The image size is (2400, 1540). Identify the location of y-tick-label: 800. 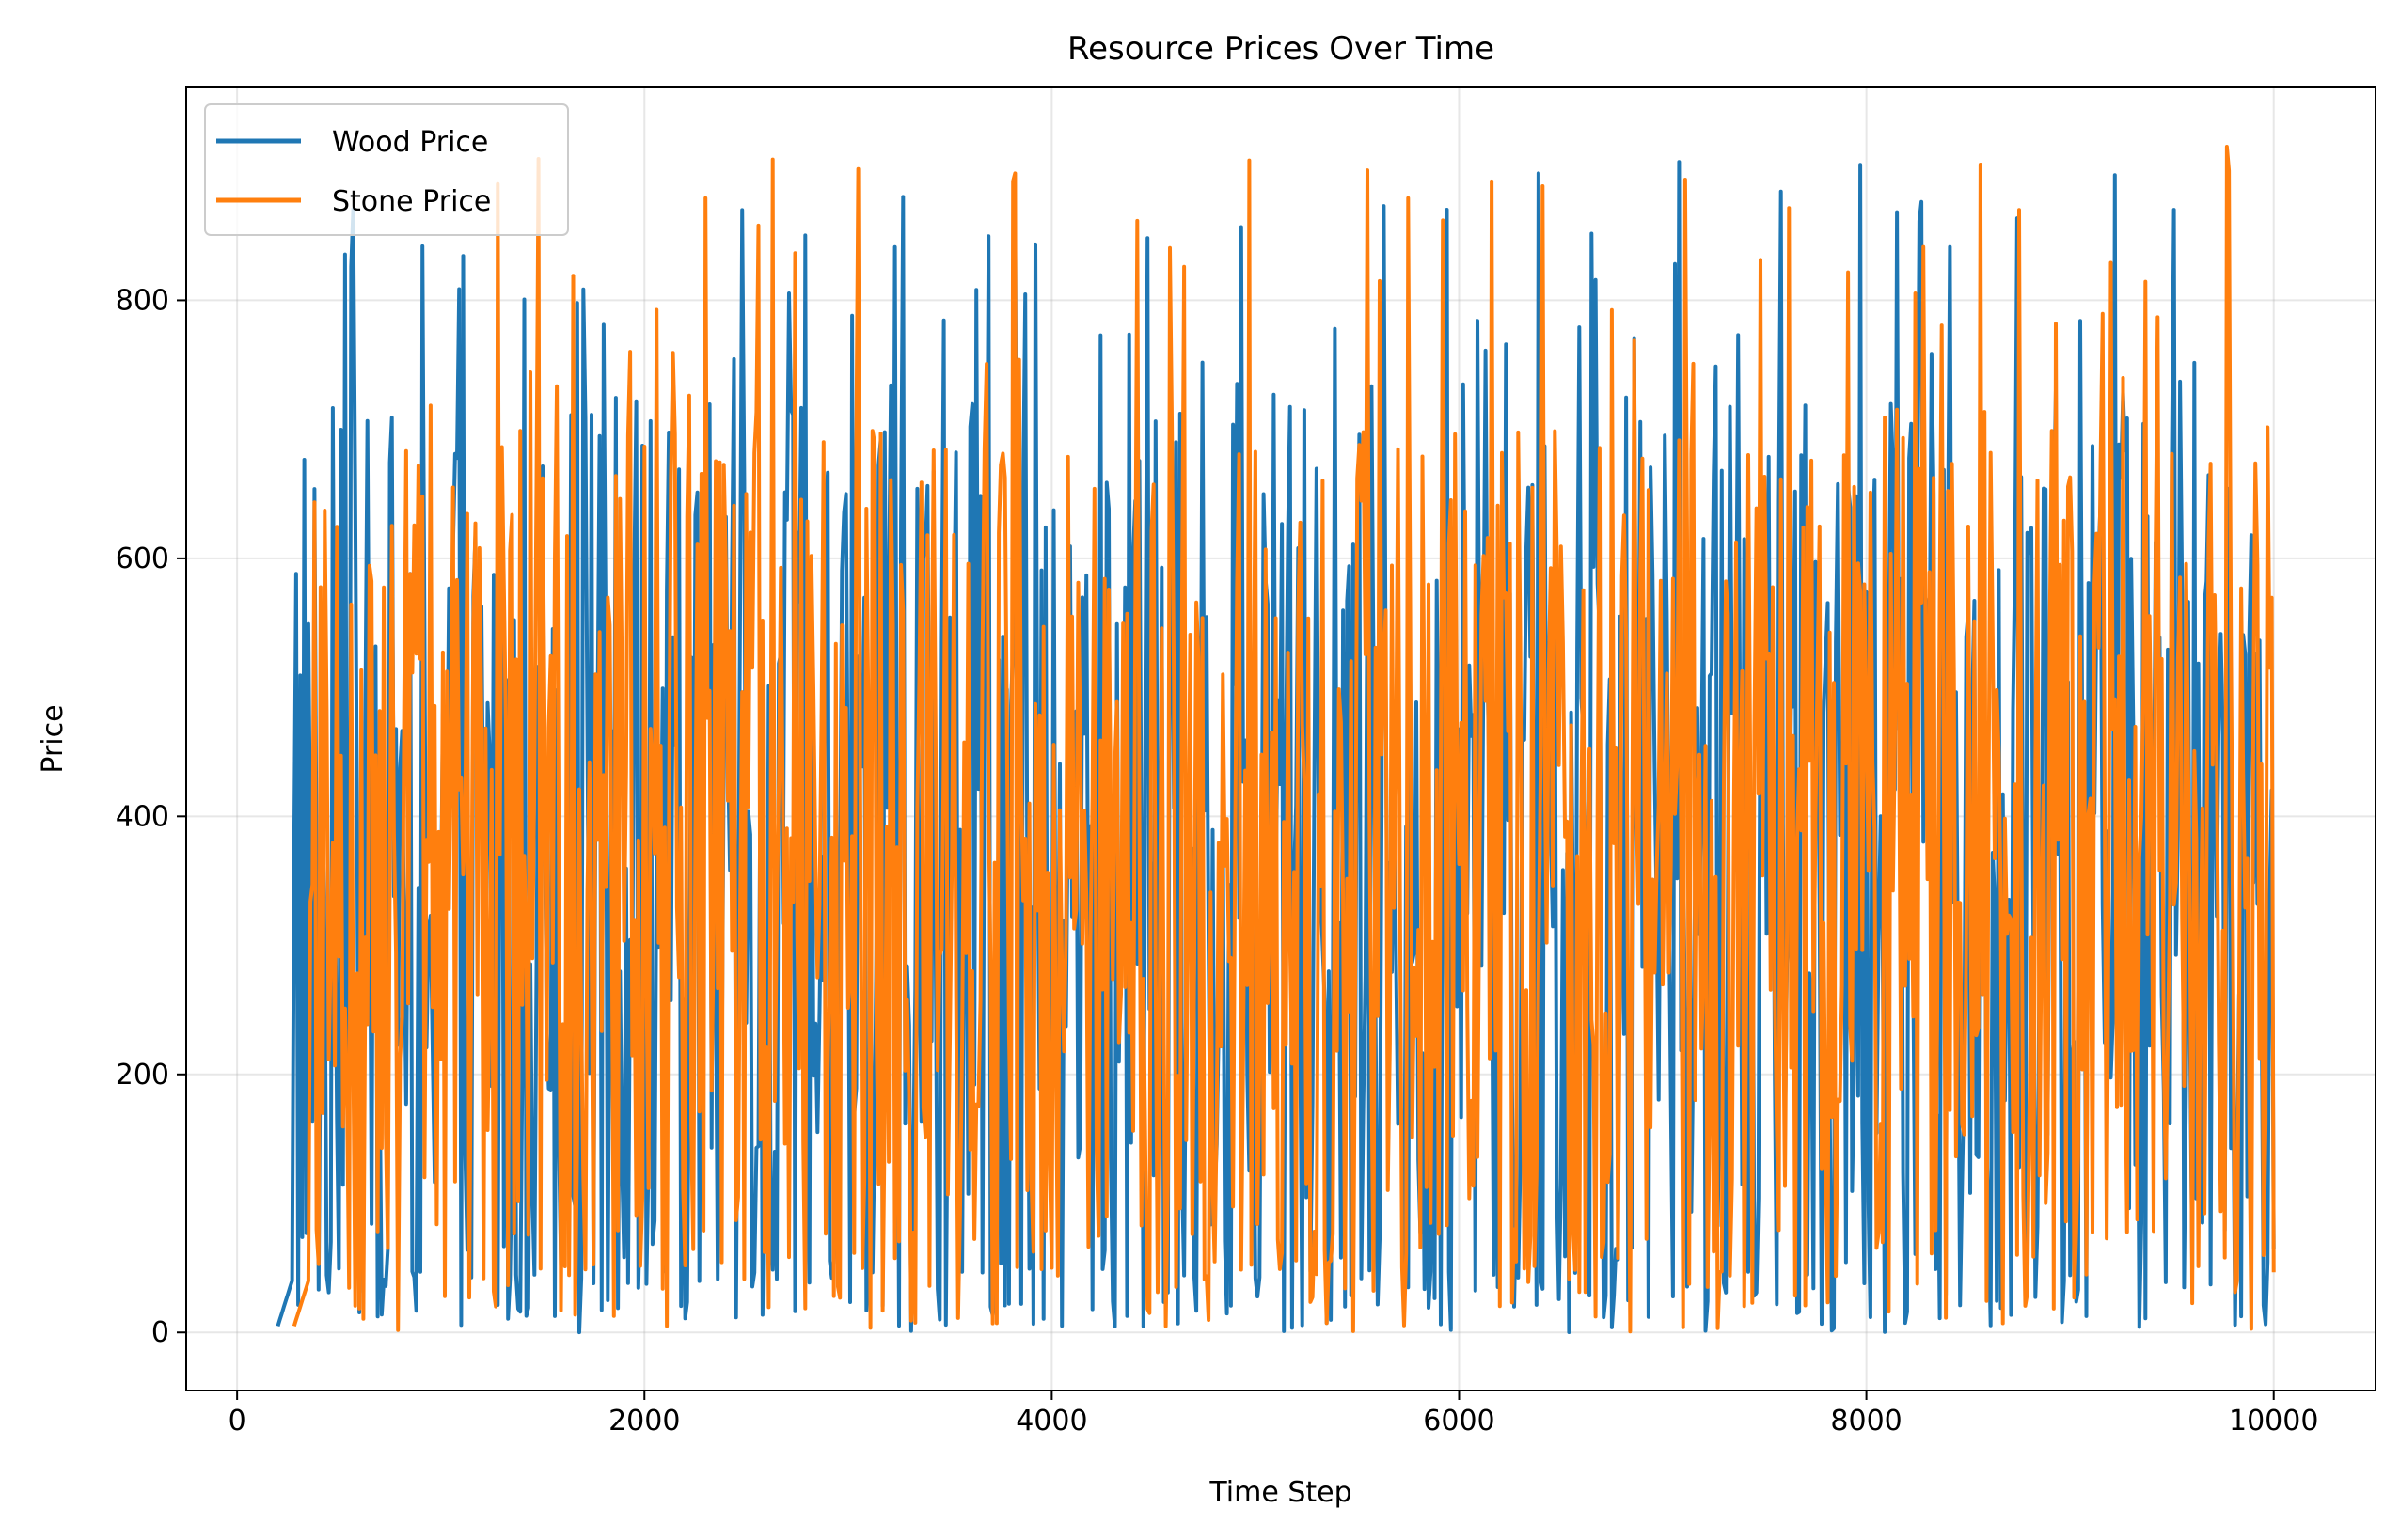
(142, 300).